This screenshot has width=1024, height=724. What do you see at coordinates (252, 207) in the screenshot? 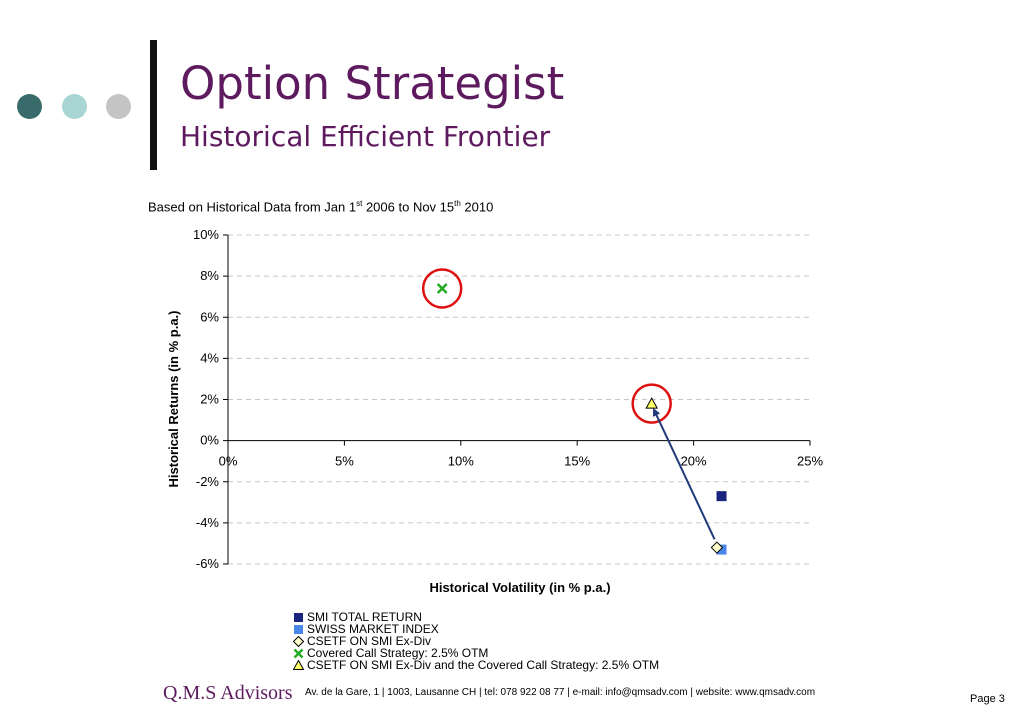
I see `basis-text-1: Based on Historical Data from Jan 1` at bounding box center [252, 207].